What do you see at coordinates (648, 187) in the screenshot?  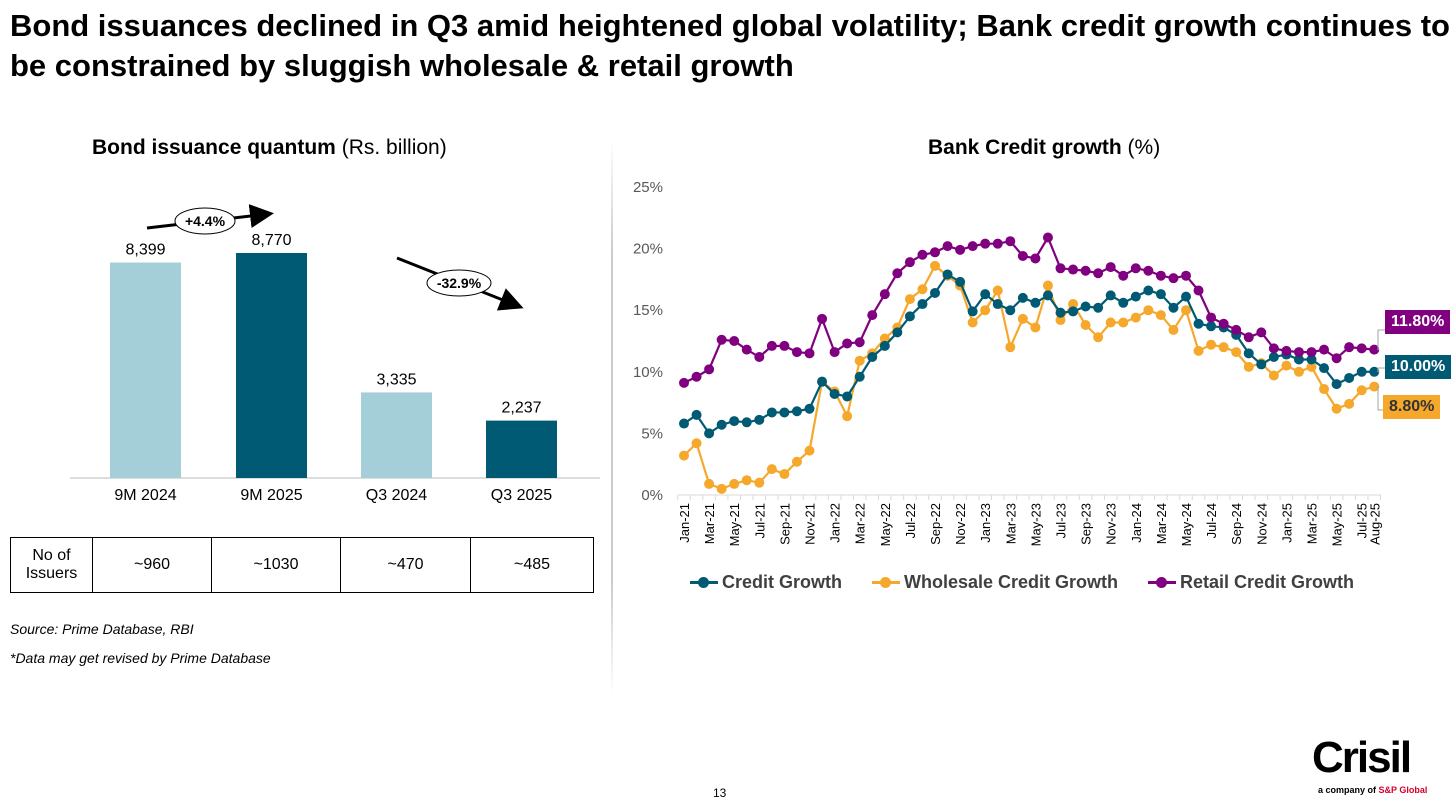 I see `y-tick-label: 25%` at bounding box center [648, 187].